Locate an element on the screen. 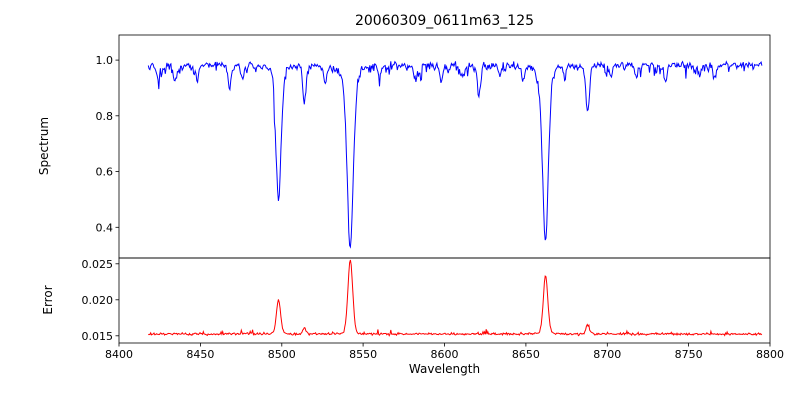  x-tick-label: 8650 is located at coordinates (526, 354).